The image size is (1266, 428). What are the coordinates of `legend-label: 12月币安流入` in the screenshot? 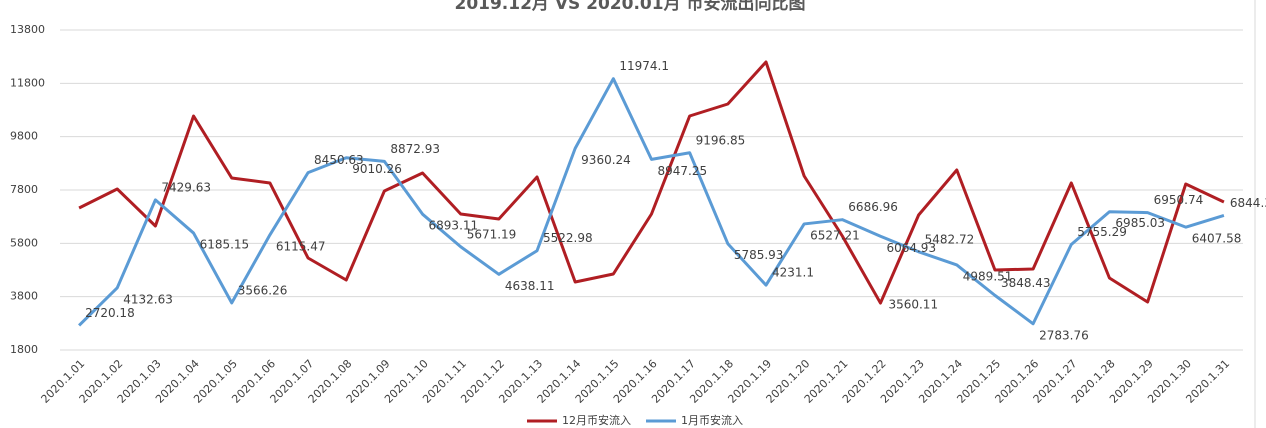 It's located at (596, 420).